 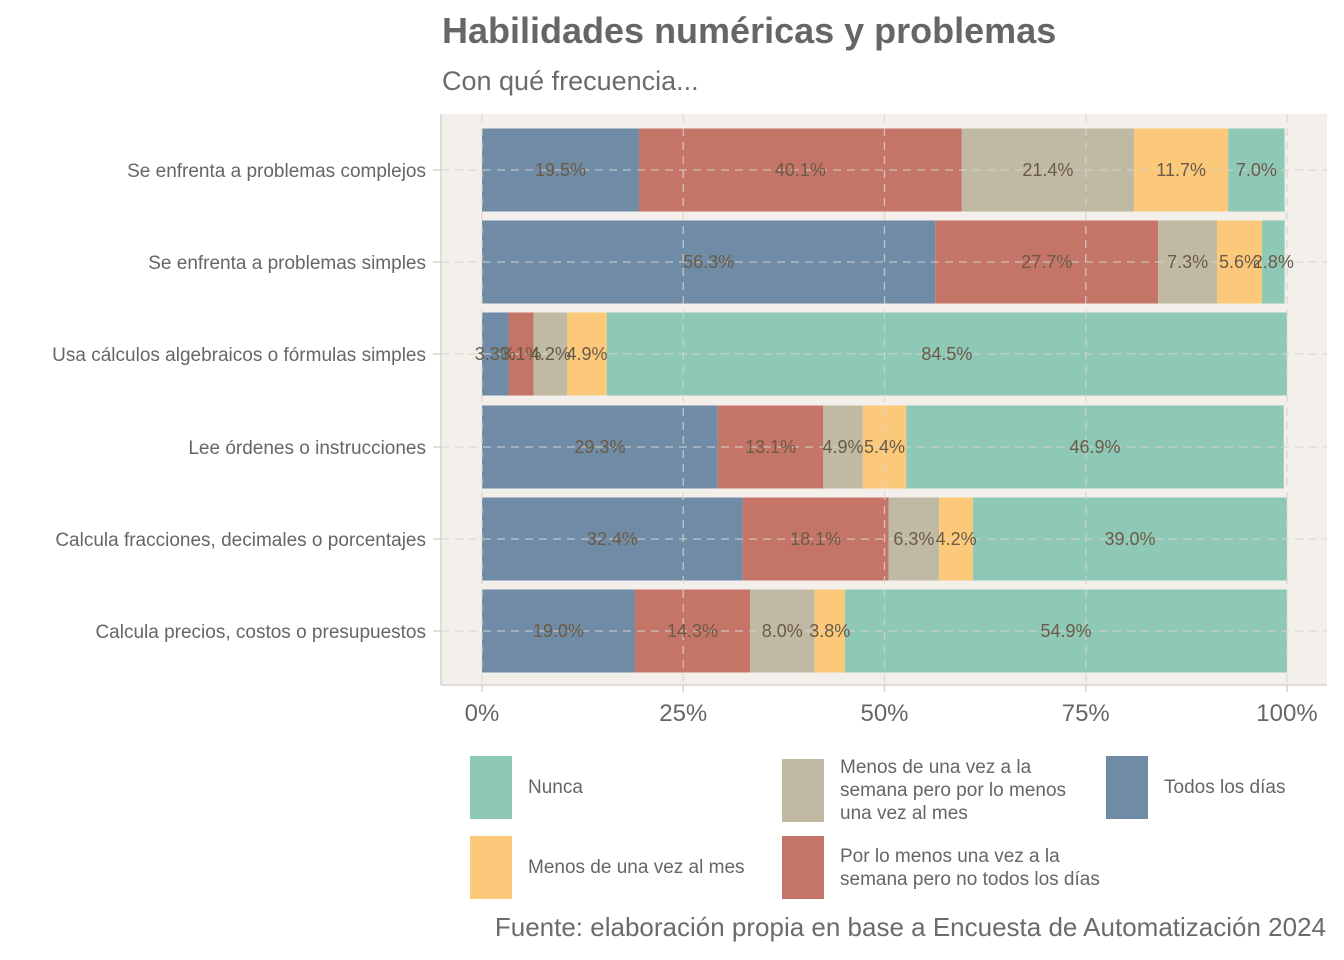 What do you see at coordinates (1181, 170) in the screenshot?
I see `data-label: 11.7%` at bounding box center [1181, 170].